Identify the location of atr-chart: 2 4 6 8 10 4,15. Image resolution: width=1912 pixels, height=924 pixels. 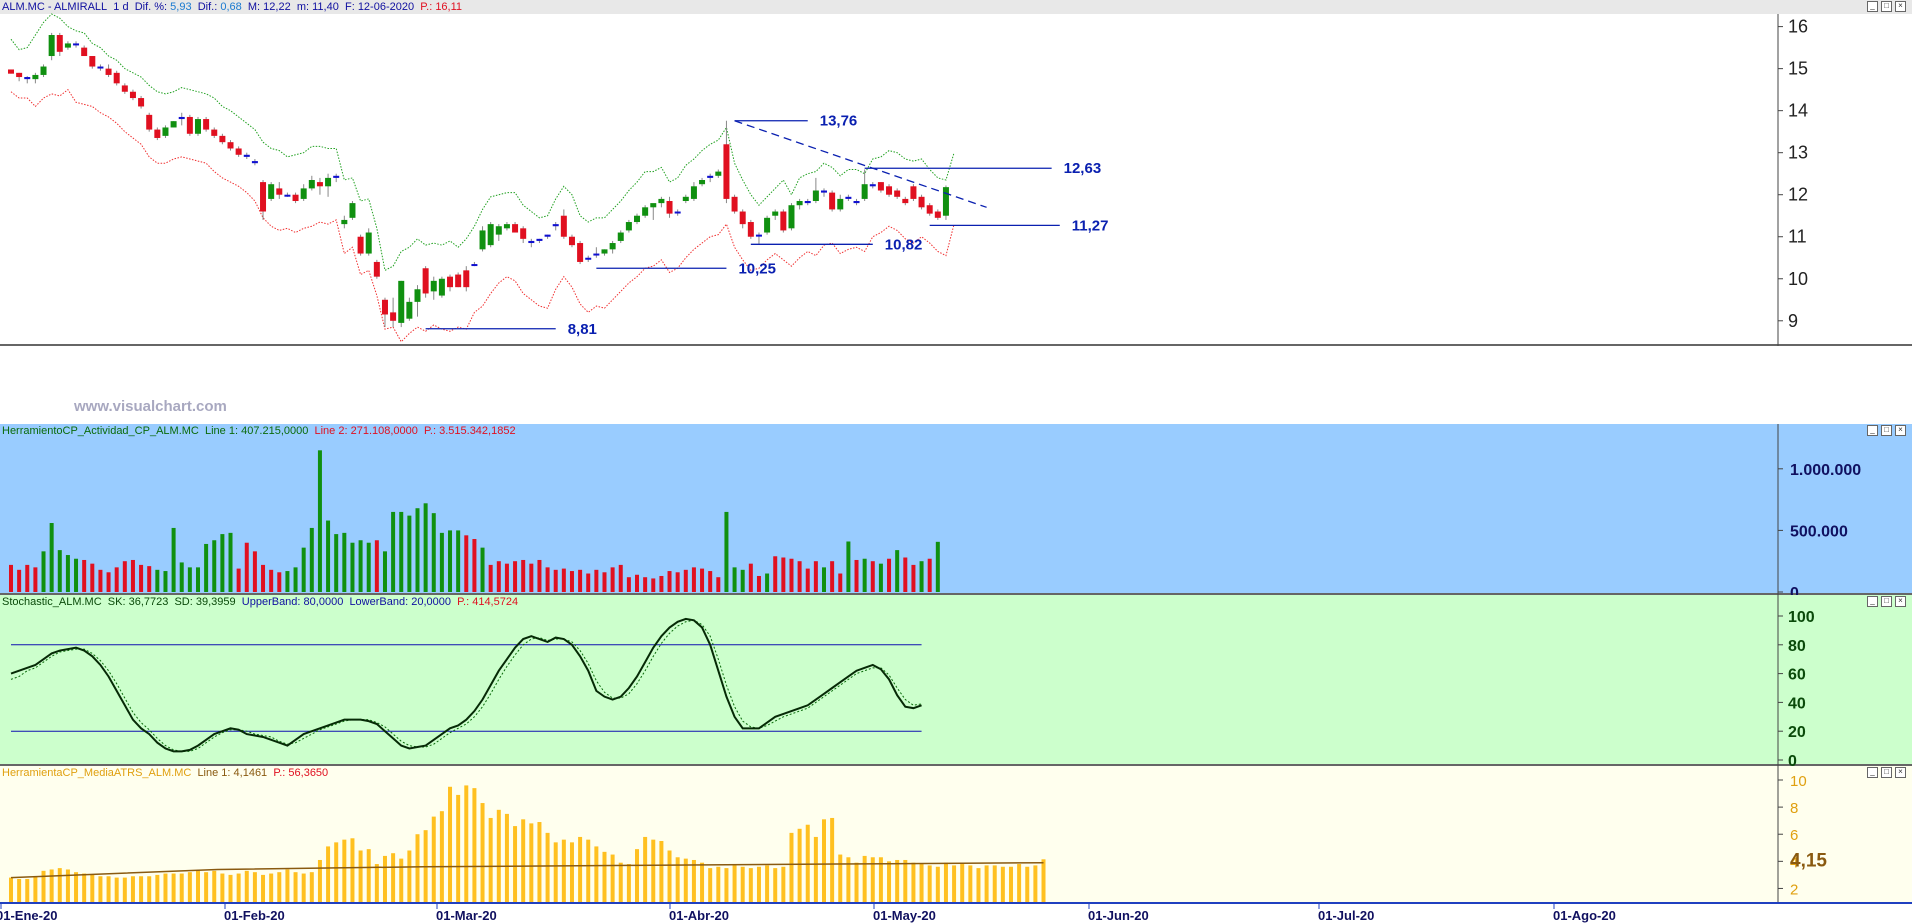
(956, 834).